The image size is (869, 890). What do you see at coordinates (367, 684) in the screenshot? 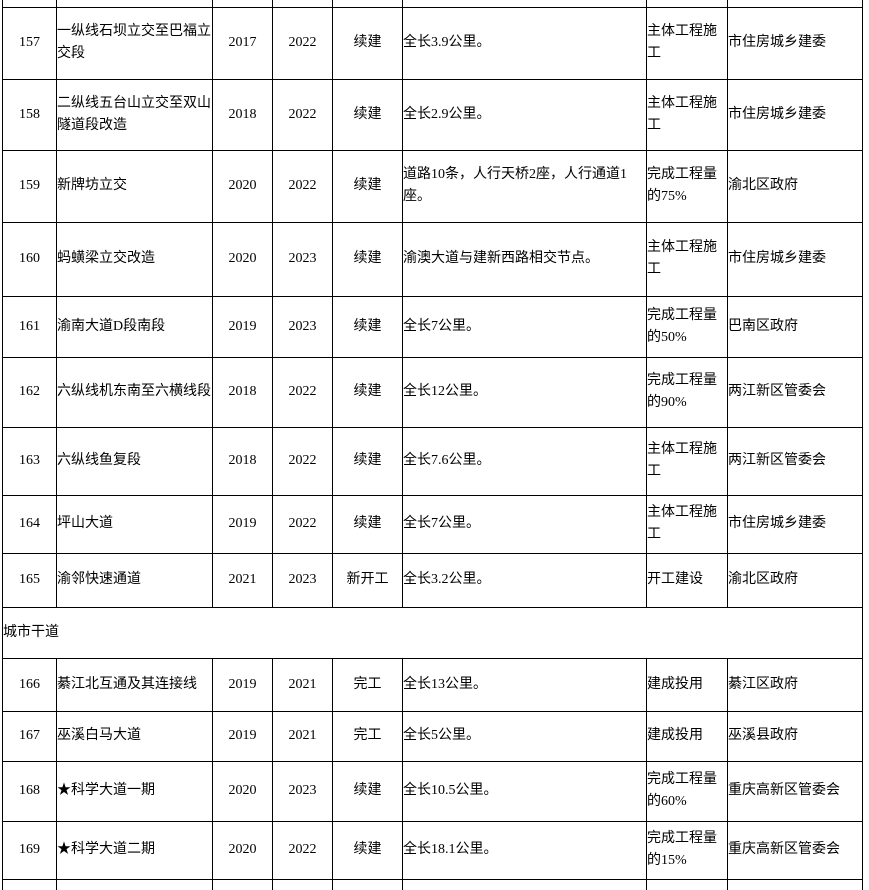
I see `cell-status: 完工` at bounding box center [367, 684].